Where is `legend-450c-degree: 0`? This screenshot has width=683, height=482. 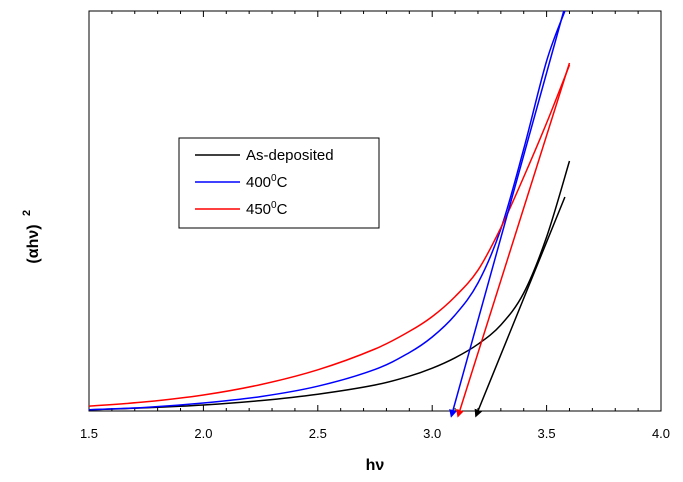
legend-450c-degree: 0 is located at coordinates (274, 205).